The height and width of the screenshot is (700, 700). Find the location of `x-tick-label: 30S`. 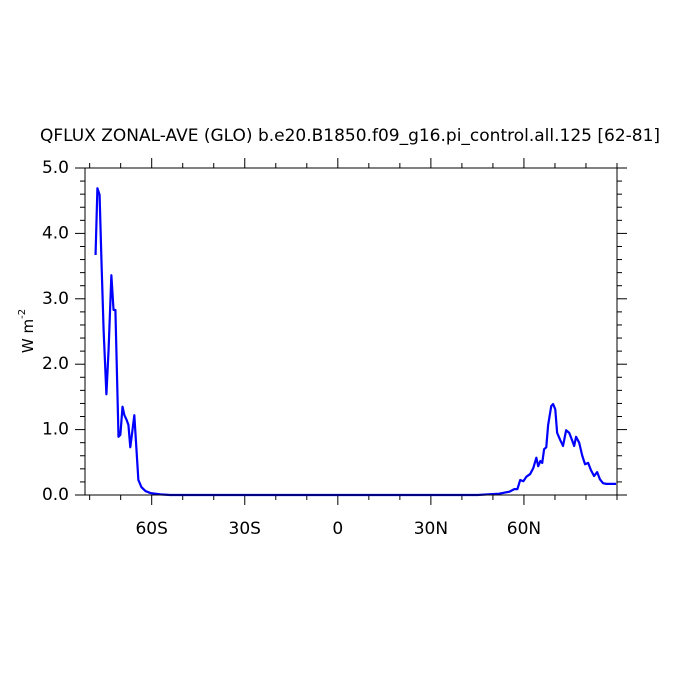

x-tick-label: 30S is located at coordinates (245, 529).